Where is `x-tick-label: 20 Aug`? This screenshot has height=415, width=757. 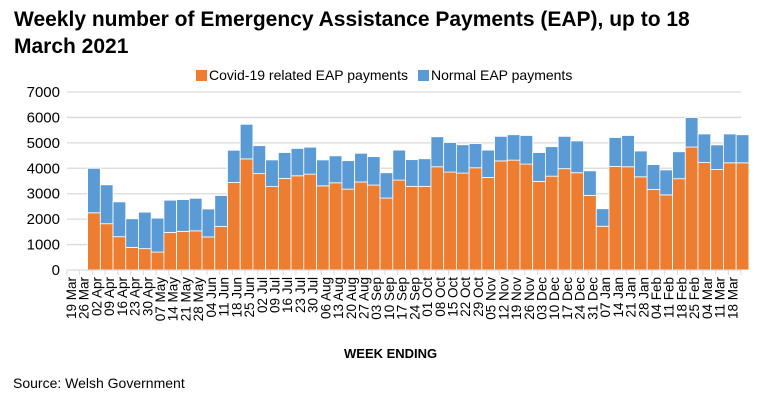
x-tick-label: 20 Aug is located at coordinates (351, 298).